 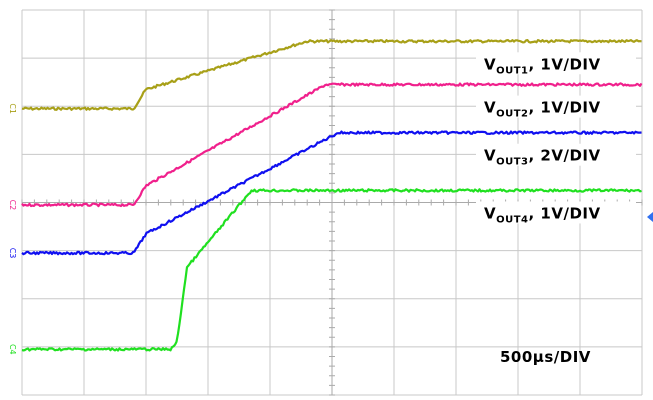 I want to click on label-subscript: OUT3, so click(x=512, y=162).